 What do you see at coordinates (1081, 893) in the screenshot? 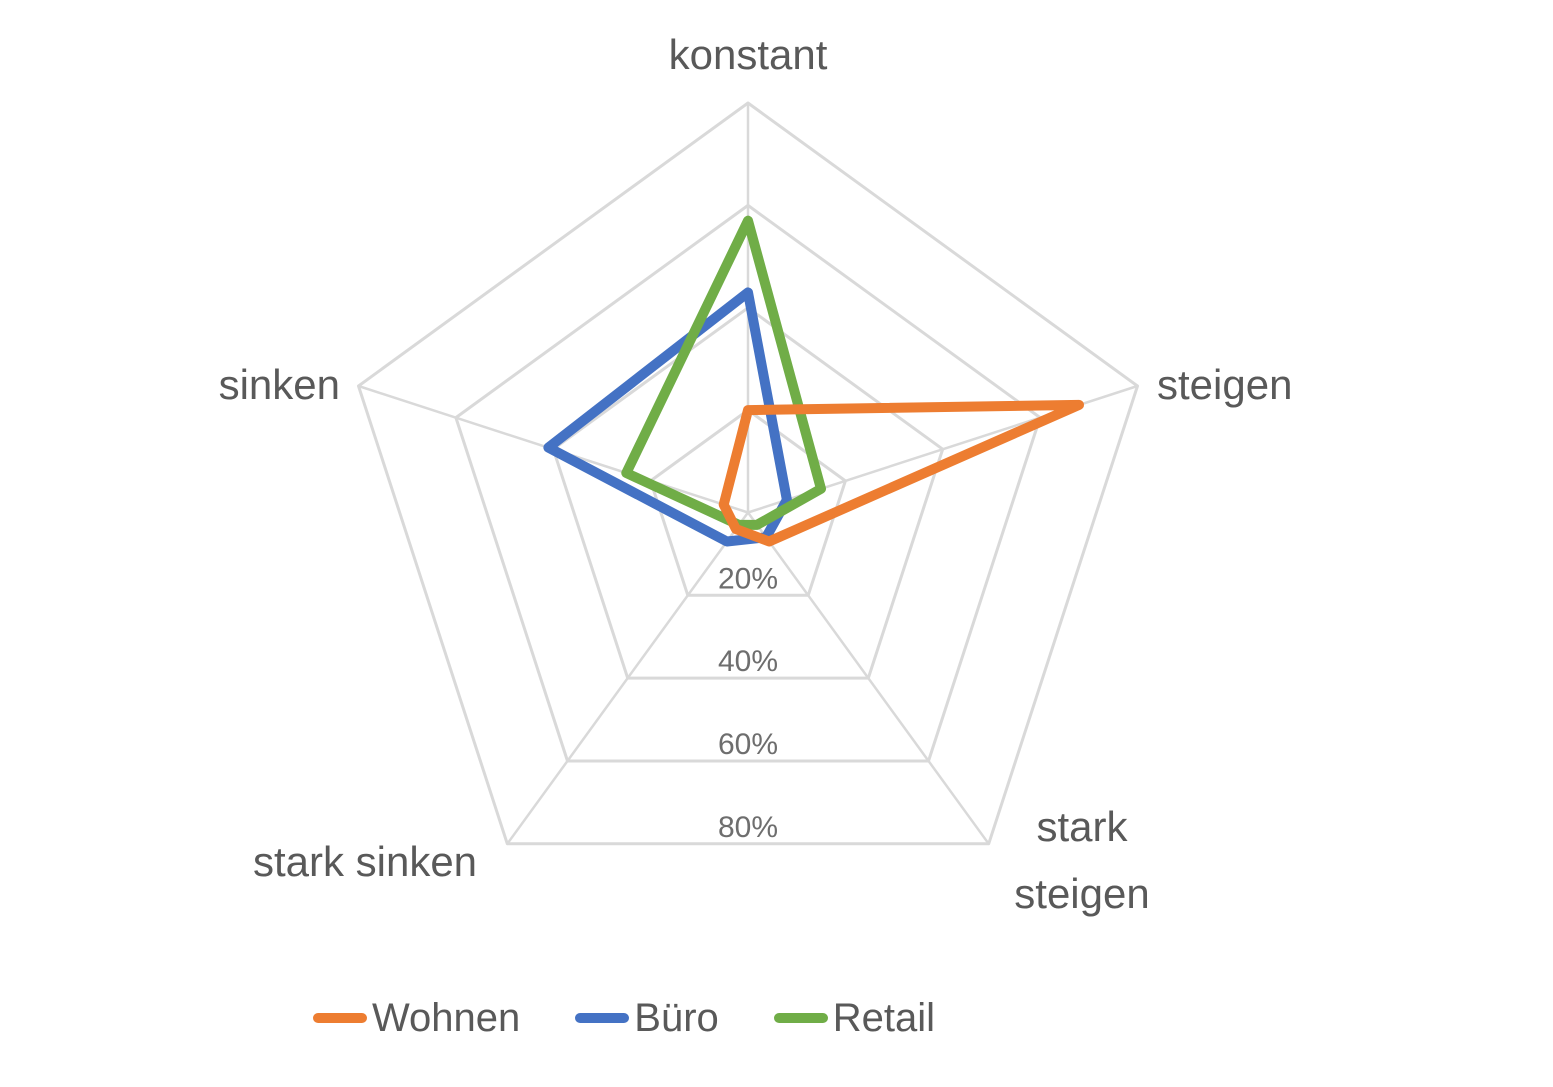
I see `category-label-stark-steigen-line2: steigen` at bounding box center [1081, 893].